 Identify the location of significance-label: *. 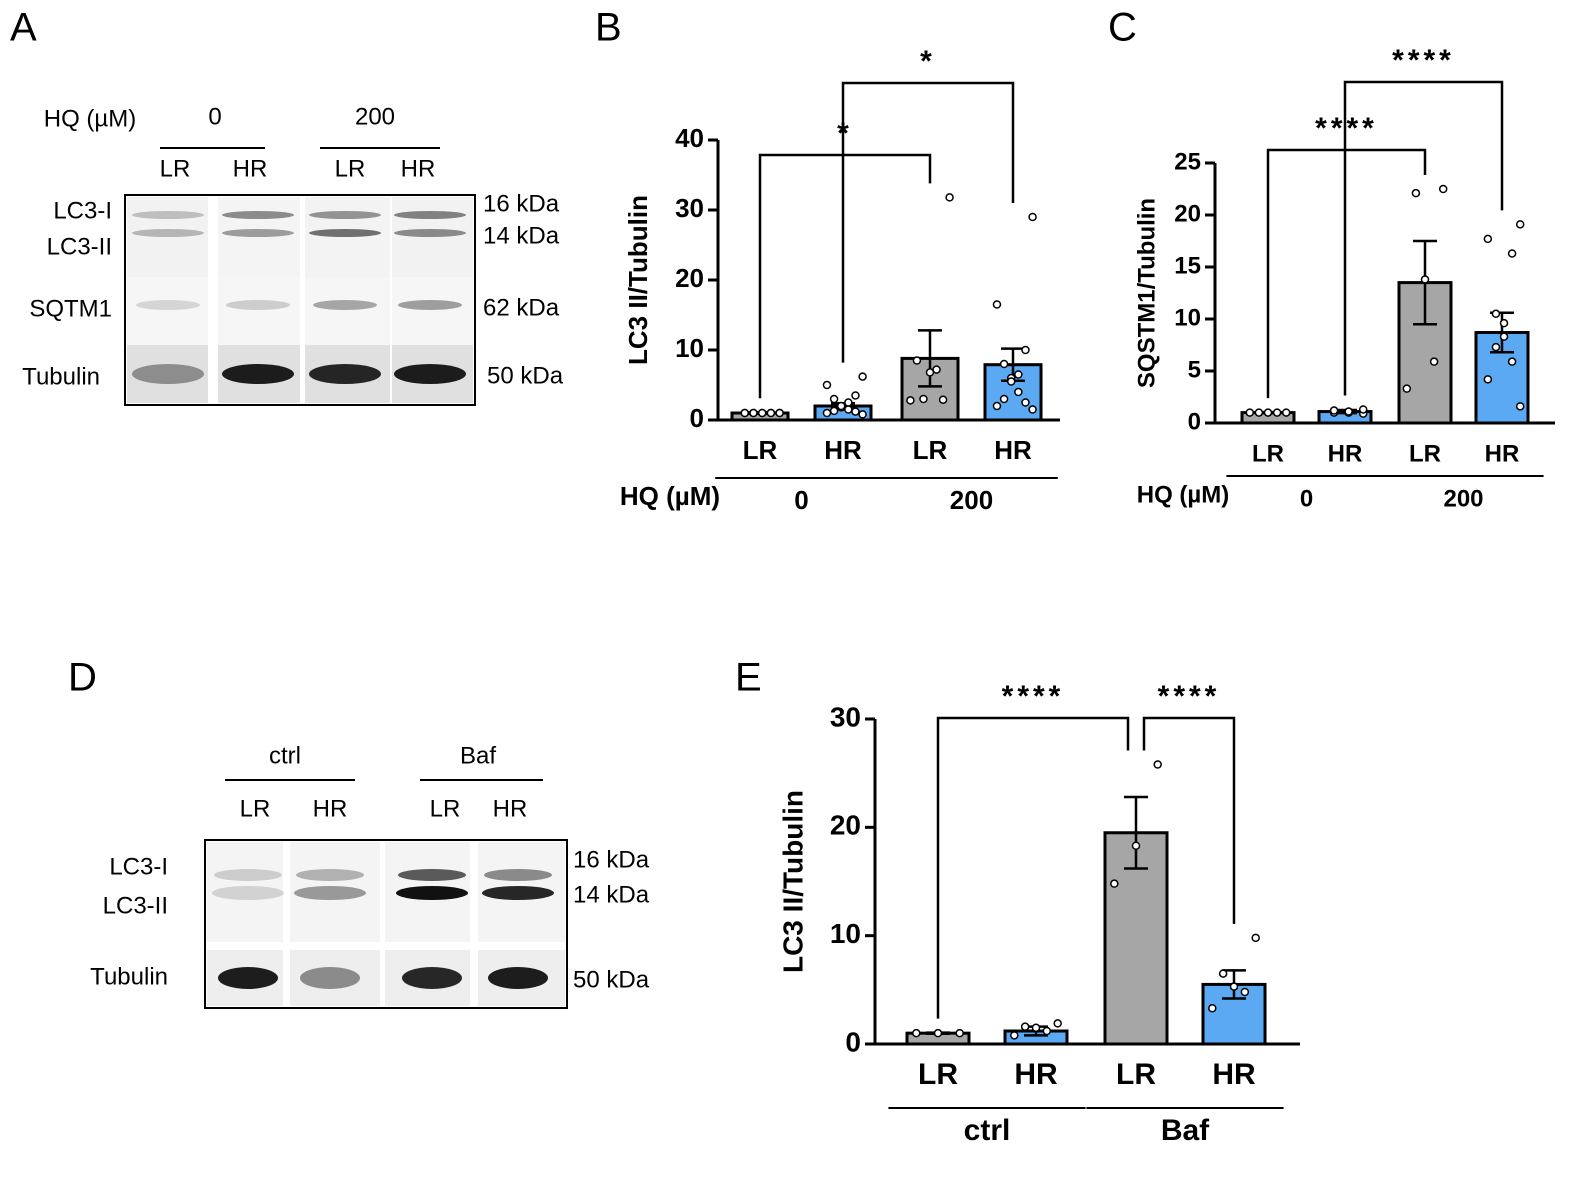
(845, 133).